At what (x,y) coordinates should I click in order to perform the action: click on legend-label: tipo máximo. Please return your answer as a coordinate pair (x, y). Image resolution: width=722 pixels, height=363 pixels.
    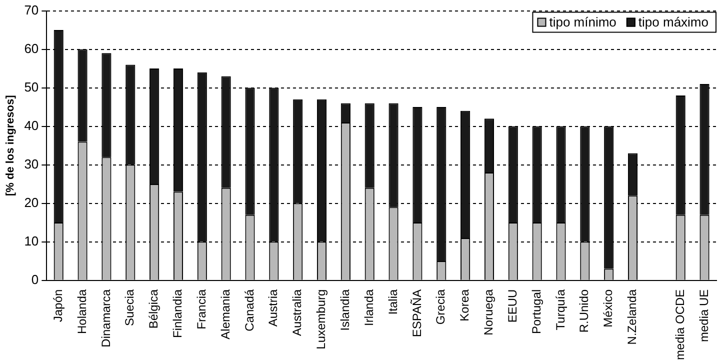
    Looking at the image, I should click on (673, 22).